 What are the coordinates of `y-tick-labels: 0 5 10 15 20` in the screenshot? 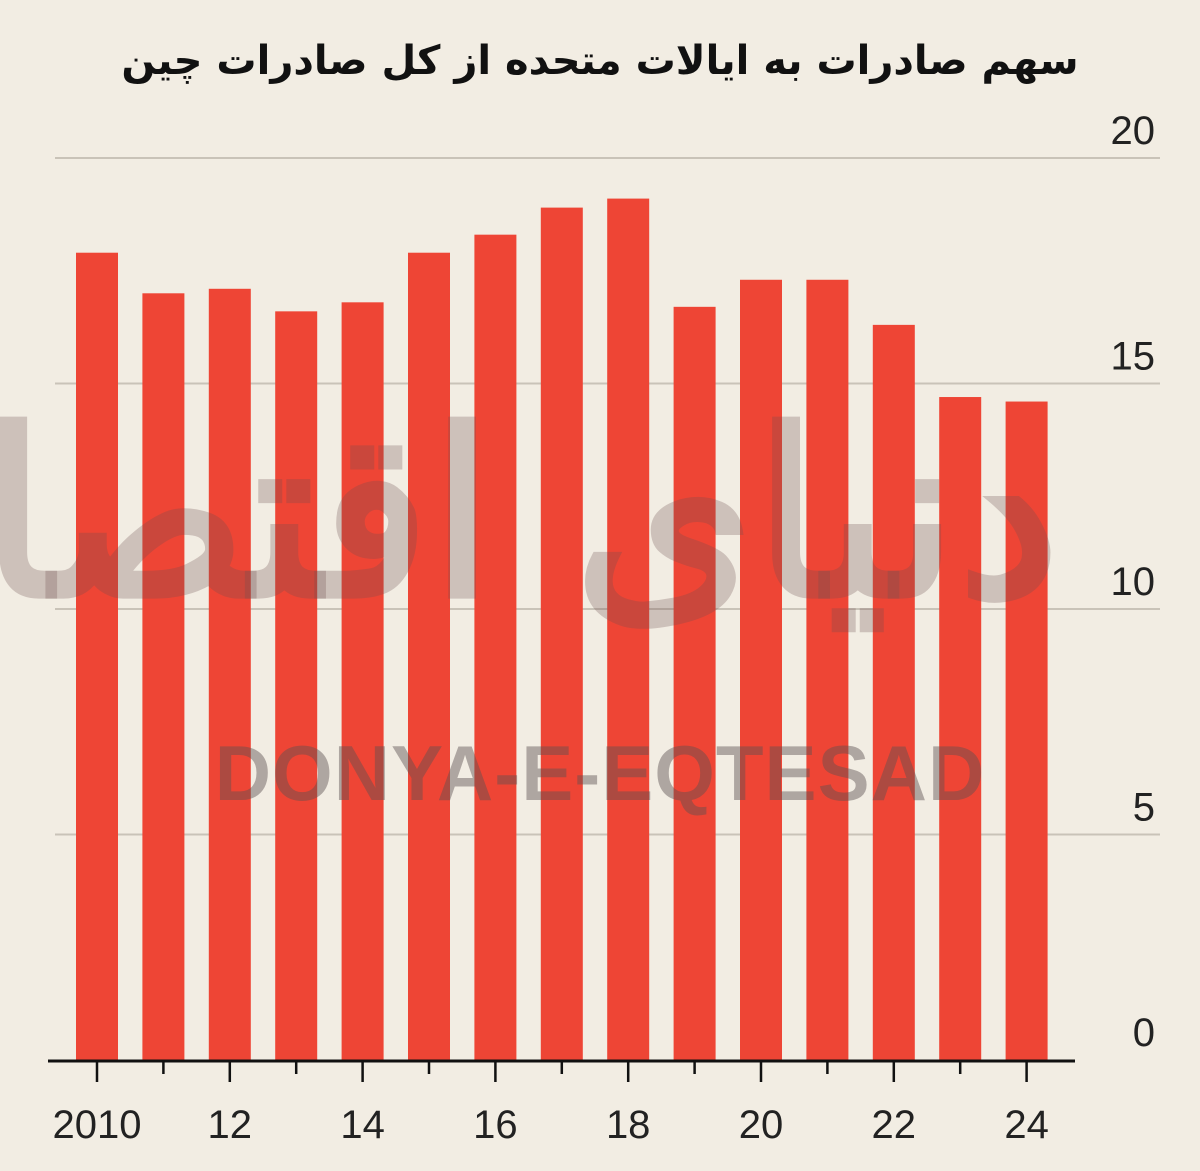 It's located at (1133, 582).